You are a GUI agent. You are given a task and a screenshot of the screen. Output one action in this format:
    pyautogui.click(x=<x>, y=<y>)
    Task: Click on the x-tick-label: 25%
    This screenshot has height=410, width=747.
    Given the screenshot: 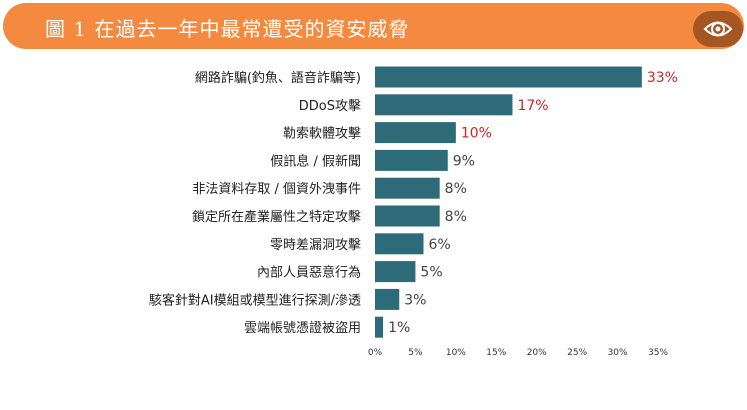 What is the action you would take?
    pyautogui.click(x=577, y=353)
    